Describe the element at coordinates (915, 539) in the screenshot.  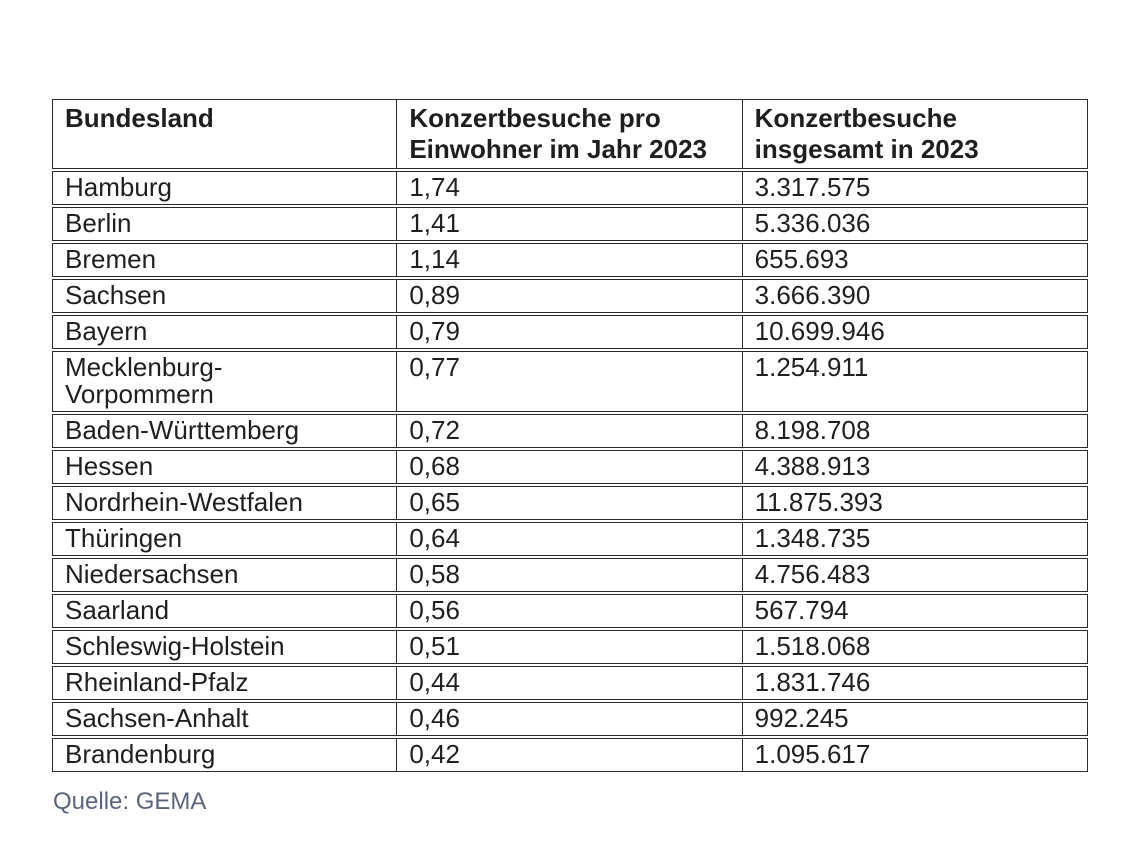
I see `cell-insgesamt: 1.348.735` at that location.